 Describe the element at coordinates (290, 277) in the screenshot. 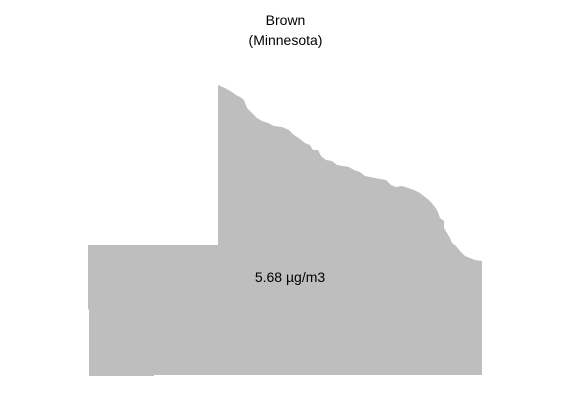

I see `value-label: 5.68 µg/m3` at that location.